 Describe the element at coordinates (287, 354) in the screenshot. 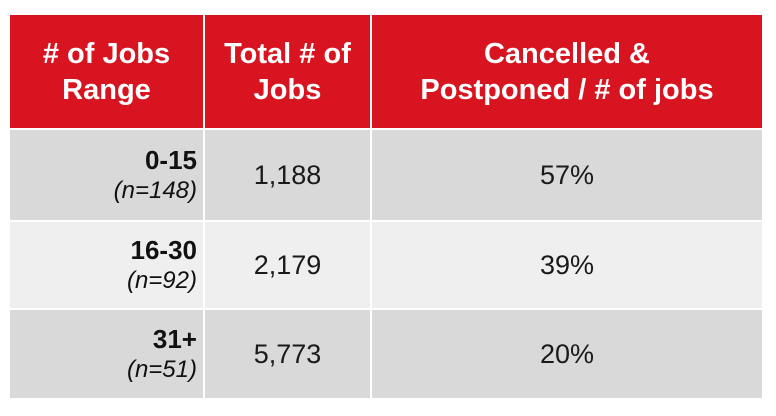

I see `total-jobs: 5,773` at that location.